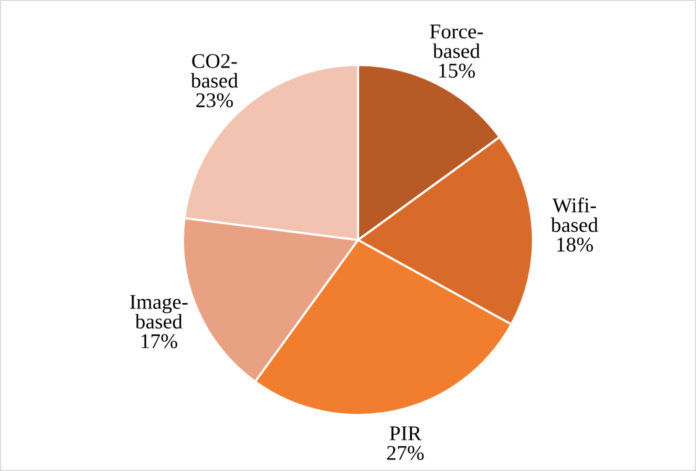 This screenshot has width=696, height=471. What do you see at coordinates (575, 245) in the screenshot?
I see `data-label: 18%` at bounding box center [575, 245].